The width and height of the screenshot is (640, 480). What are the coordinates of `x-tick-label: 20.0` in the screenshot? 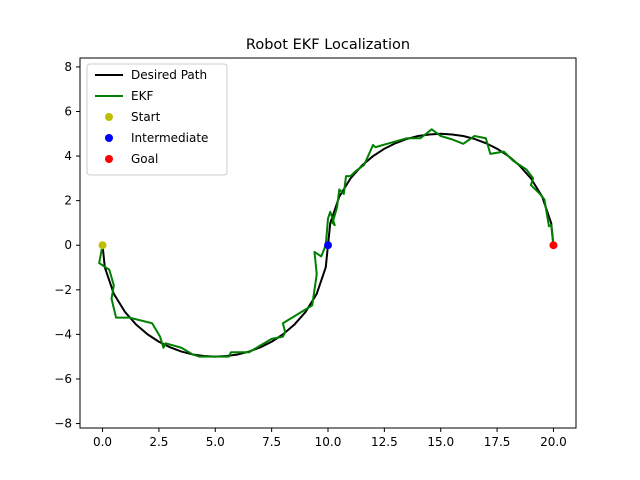 It's located at (553, 442).